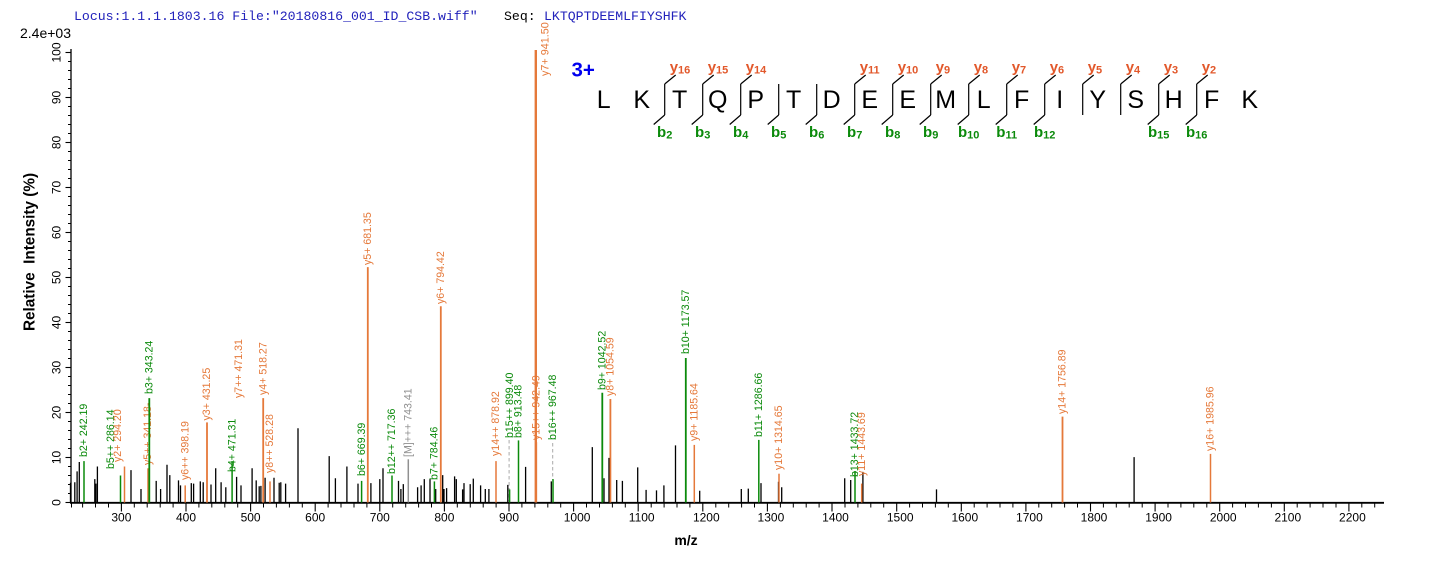  What do you see at coordinates (686, 322) in the screenshot?
I see `svg-text: b10+ 1173.57` at bounding box center [686, 322].